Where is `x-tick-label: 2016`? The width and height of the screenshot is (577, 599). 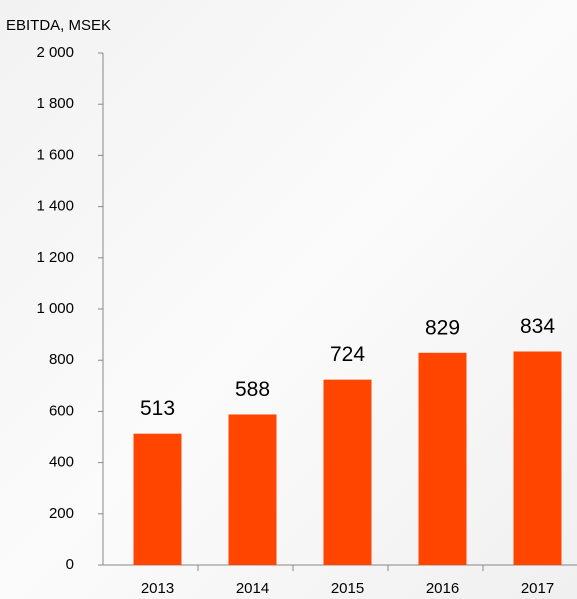
x-tick-label: 2016 is located at coordinates (442, 588).